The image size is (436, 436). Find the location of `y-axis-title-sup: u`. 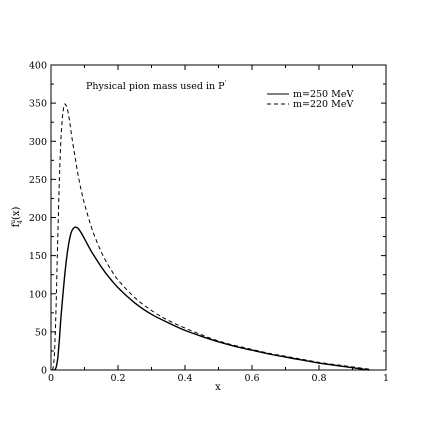

y-axis-title-sup: u is located at coordinates (13, 222).